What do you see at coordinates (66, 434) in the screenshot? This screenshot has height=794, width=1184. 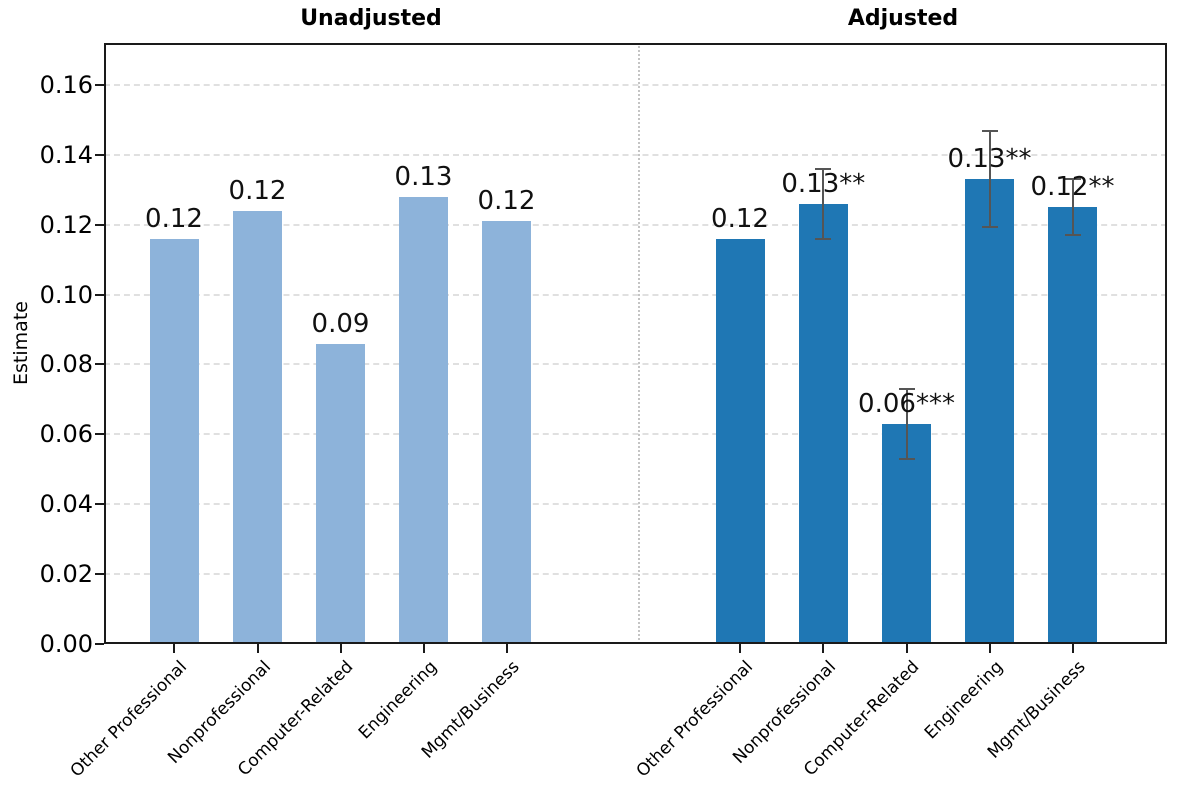 I see `y-tick-label: 0.06` at bounding box center [66, 434].